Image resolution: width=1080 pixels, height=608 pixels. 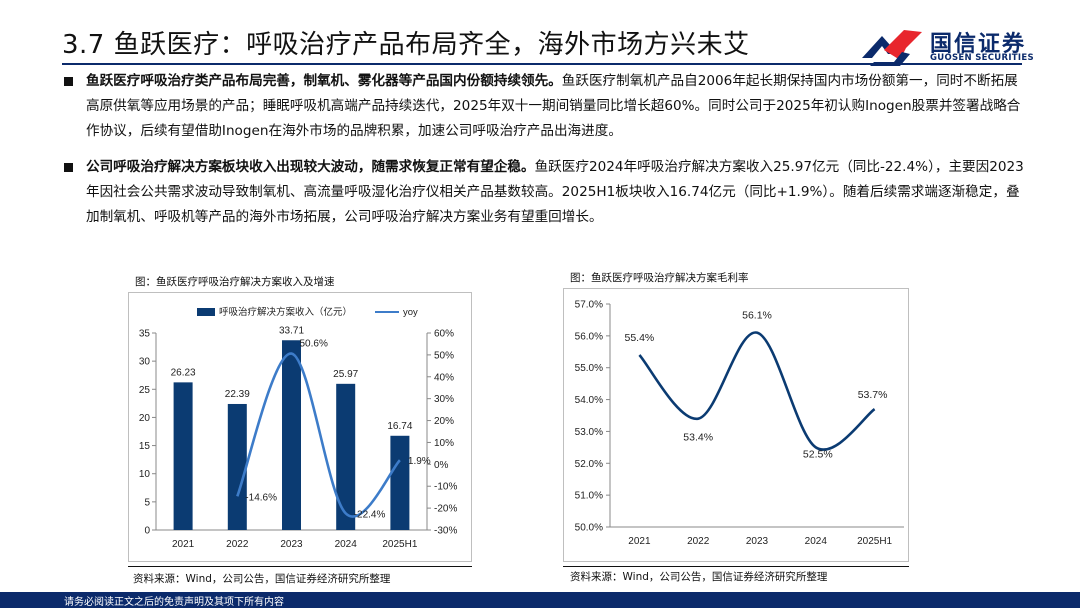 I want to click on chart-1-frame, so click(x=300, y=427).